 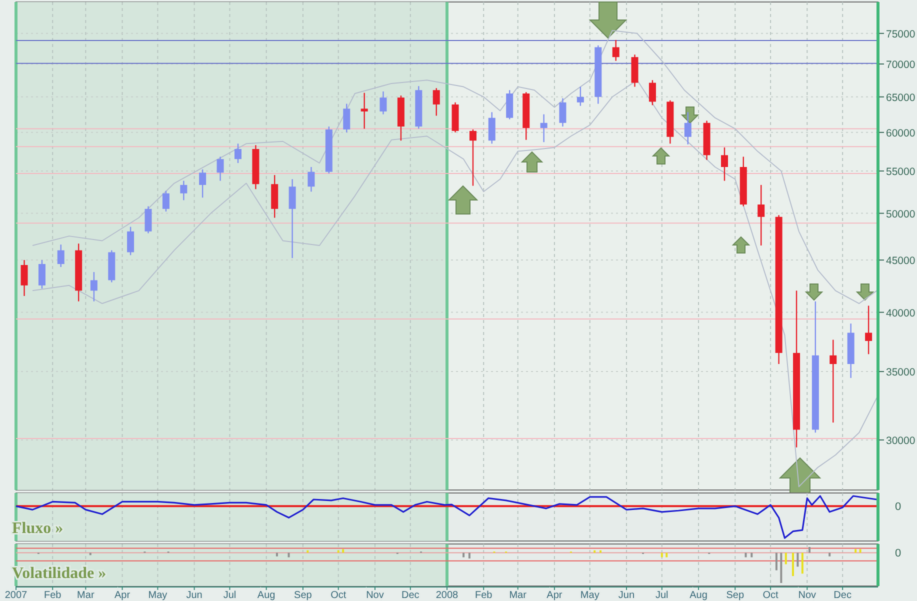 I want to click on y-tick-label: 65000, so click(x=901, y=98).